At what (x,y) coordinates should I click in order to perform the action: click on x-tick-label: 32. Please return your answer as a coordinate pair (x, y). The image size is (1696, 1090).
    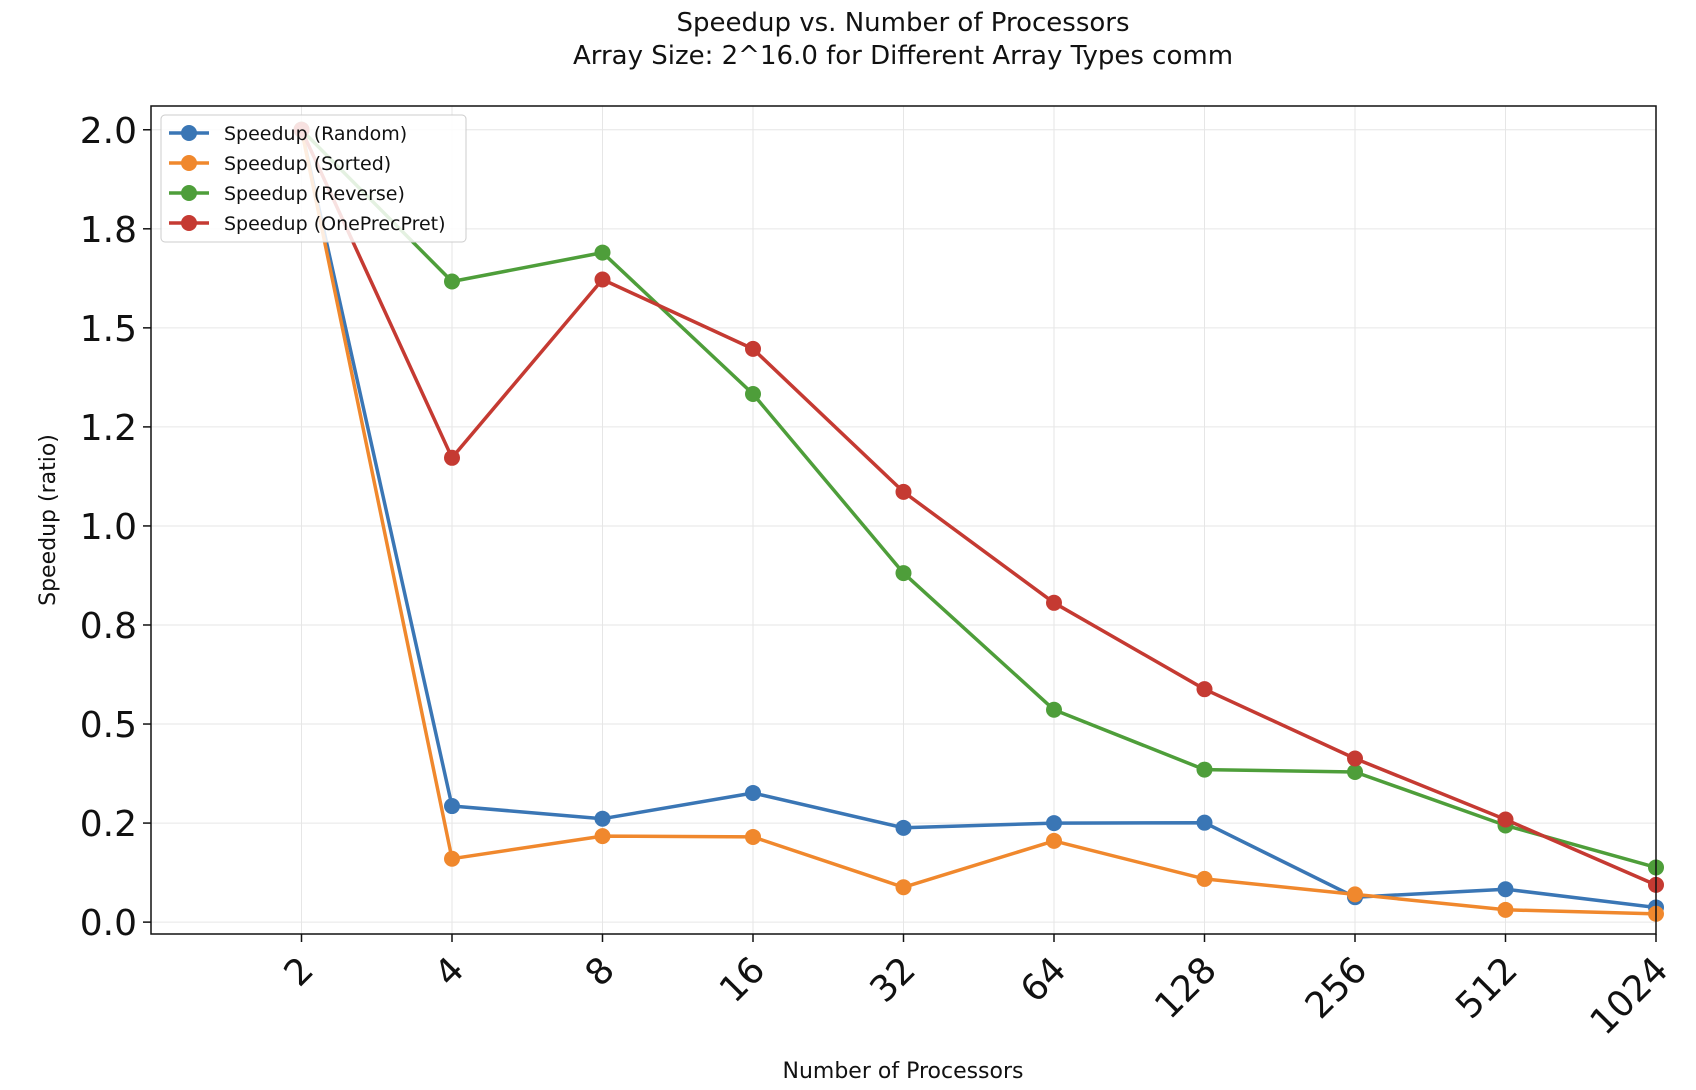
    Looking at the image, I should click on (892, 979).